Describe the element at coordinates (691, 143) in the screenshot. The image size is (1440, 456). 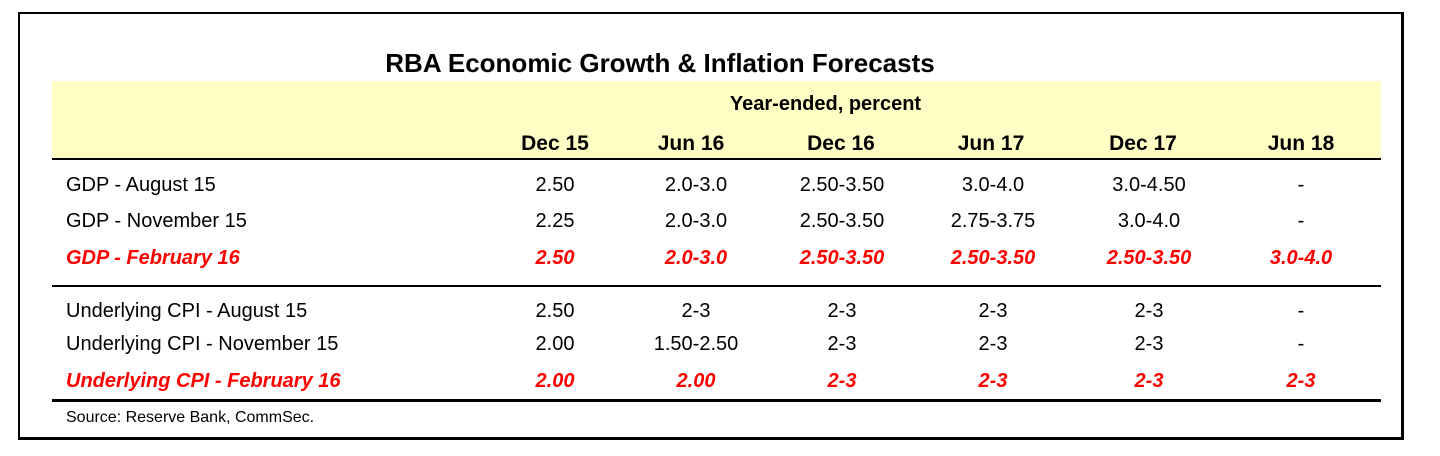
I see `column-header-jun-16: Jun 16` at that location.